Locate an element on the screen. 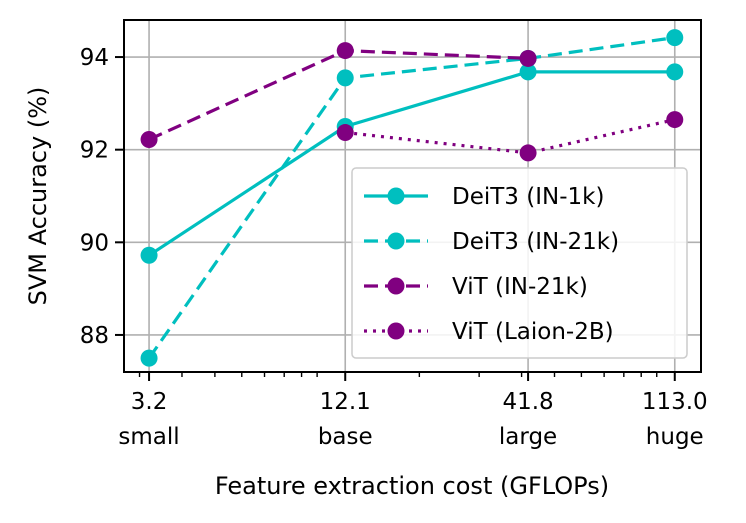 The height and width of the screenshot is (523, 746). y-axis-label: SVM Accuracy (%) is located at coordinates (38, 196).